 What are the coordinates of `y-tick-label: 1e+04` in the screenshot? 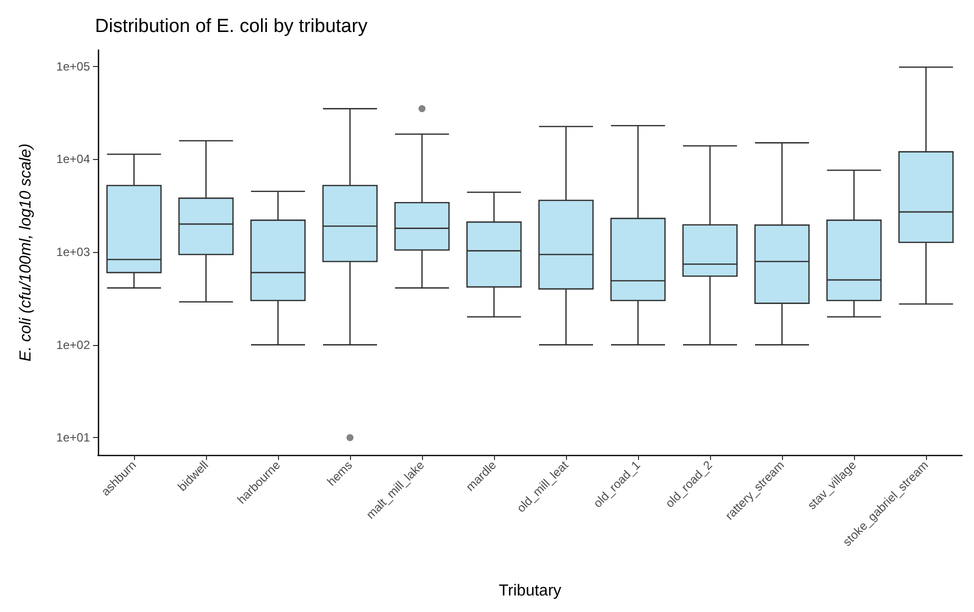 It's located at (73, 159).